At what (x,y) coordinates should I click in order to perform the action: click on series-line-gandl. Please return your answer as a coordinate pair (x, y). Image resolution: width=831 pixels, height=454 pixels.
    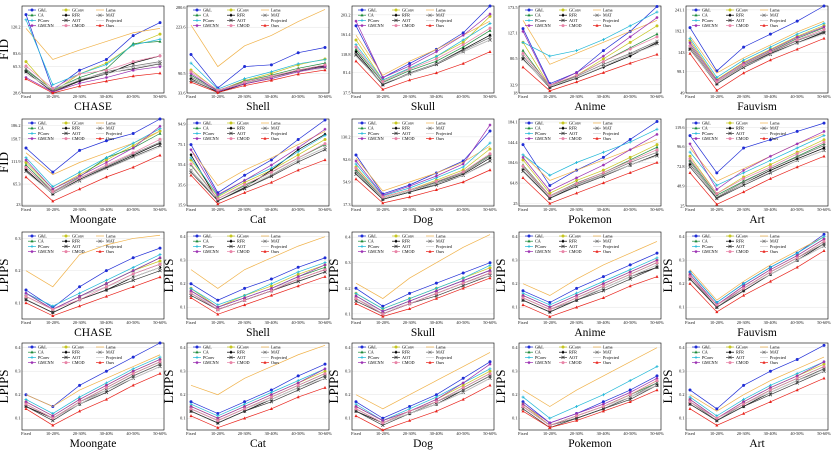
    Looking at the image, I should click on (757, 148).